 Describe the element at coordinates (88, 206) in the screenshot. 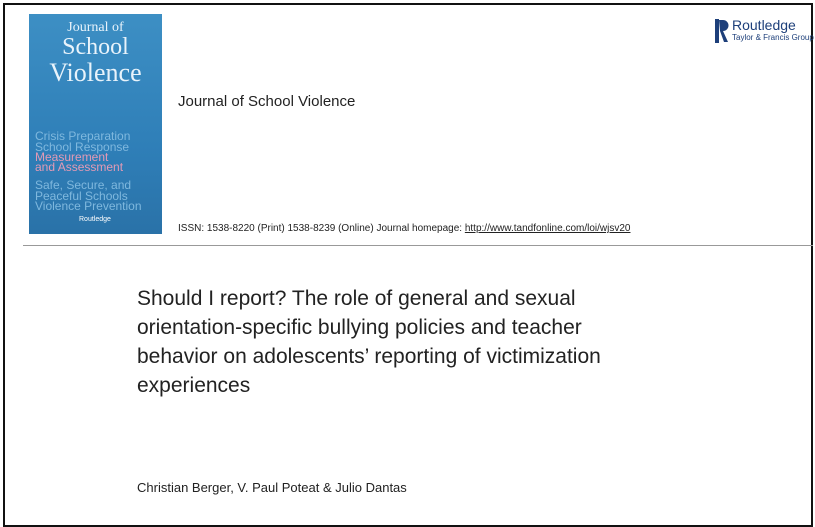

I see `cover-topic: Violence Prevention` at that location.